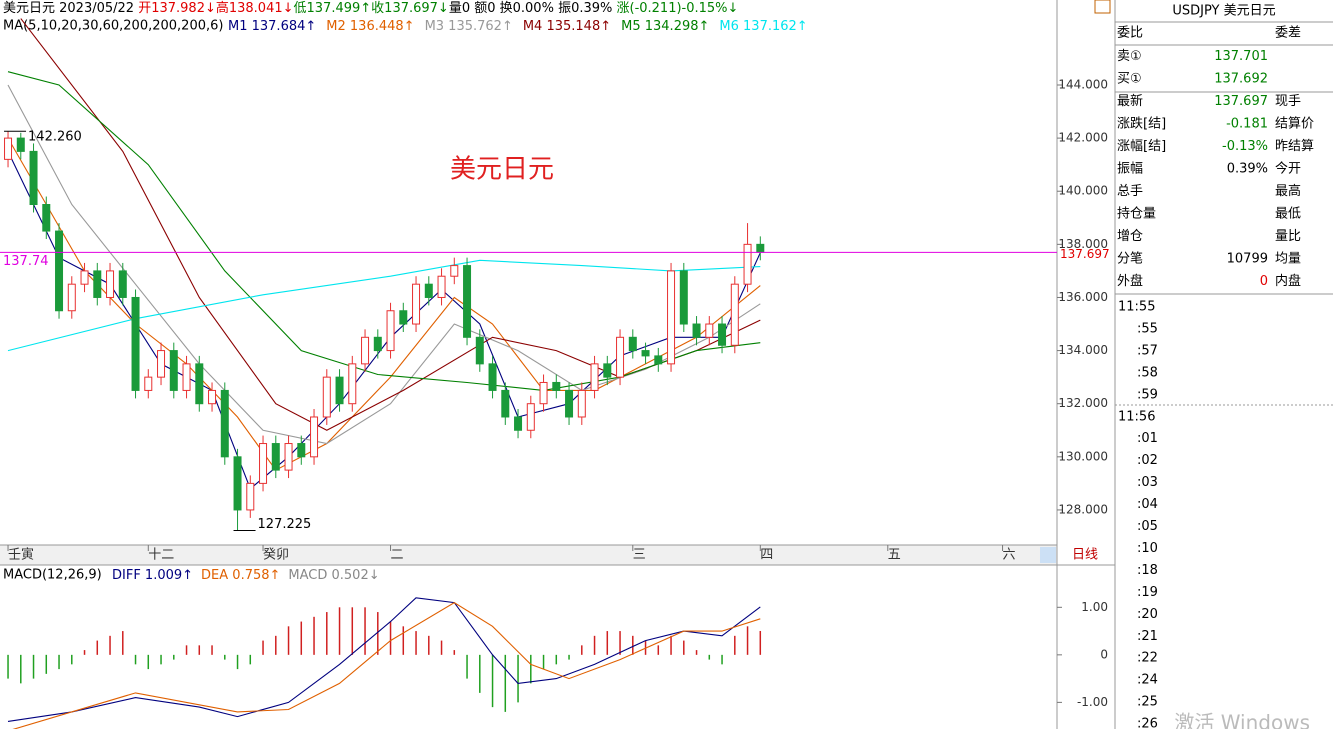 The height and width of the screenshot is (729, 1333). Describe the element at coordinates (1085, 555) in the screenshot. I see `period-button: 日线` at that location.